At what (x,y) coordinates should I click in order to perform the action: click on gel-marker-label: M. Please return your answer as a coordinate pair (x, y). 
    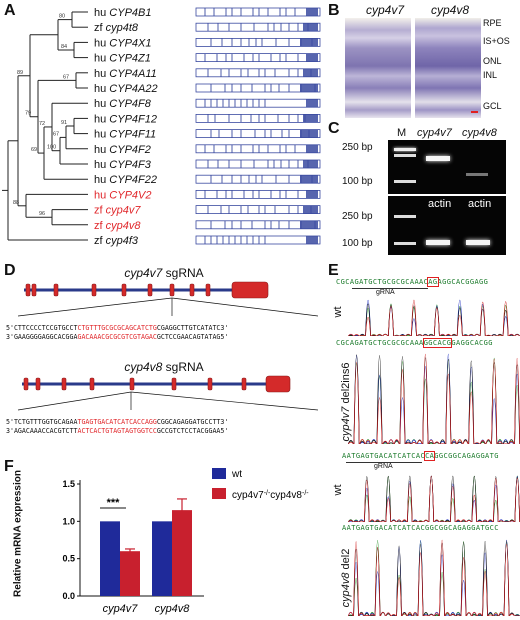
    Looking at the image, I should click on (402, 133).